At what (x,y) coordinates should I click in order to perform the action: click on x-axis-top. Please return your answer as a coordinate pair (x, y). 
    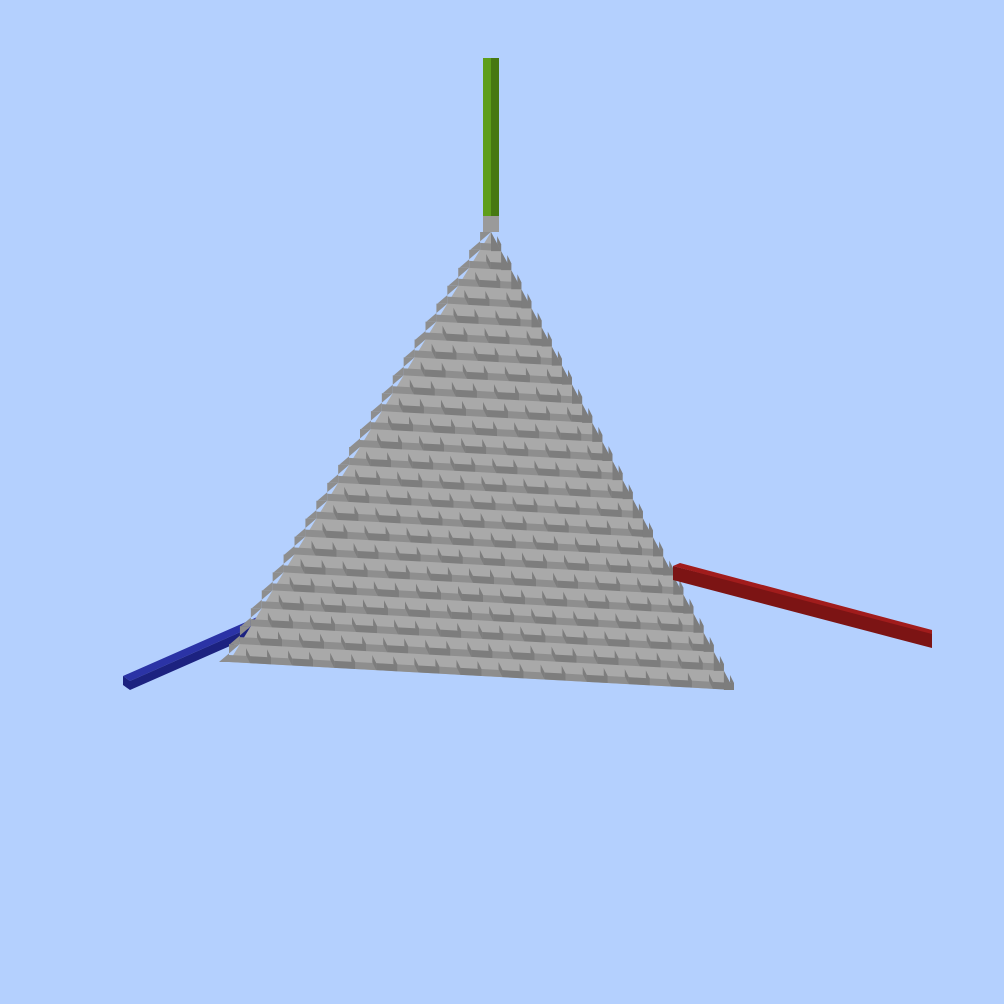
    Looking at the image, I should click on (802, 598).